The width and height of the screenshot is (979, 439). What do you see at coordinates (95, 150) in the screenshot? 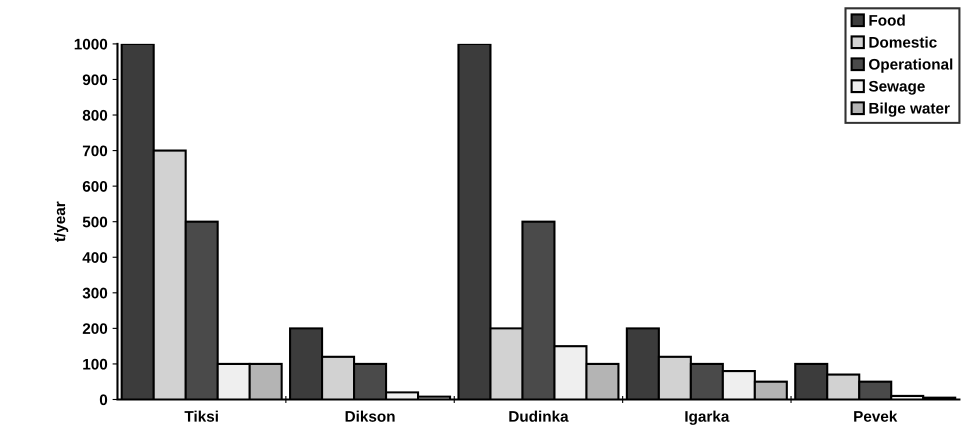
I see `y-tick-label: 700` at bounding box center [95, 150].